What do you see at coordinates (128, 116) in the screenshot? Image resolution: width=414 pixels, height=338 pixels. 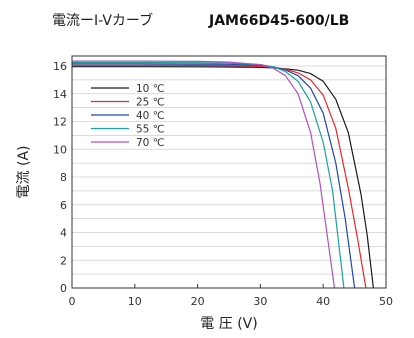 I see `legend: 10 ℃ 25 ℃40 ℃ 55 ℃70 ℃` at bounding box center [128, 116].